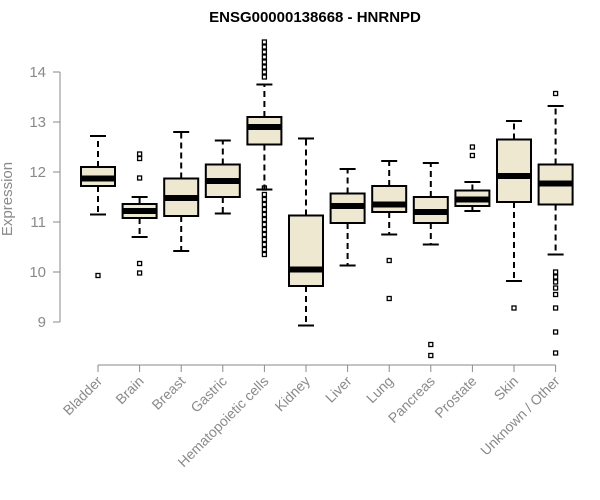  What do you see at coordinates (315, 17) in the screenshot?
I see `chart-title: ENSG00000138668 - HNRNPD` at bounding box center [315, 17].